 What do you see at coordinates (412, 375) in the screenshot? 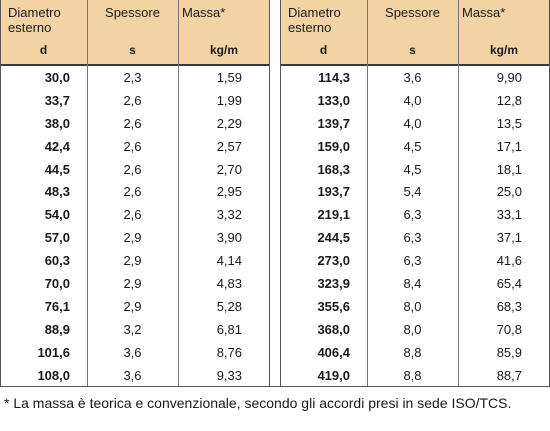
I see `cell-thickness: 8,8` at bounding box center [412, 375].